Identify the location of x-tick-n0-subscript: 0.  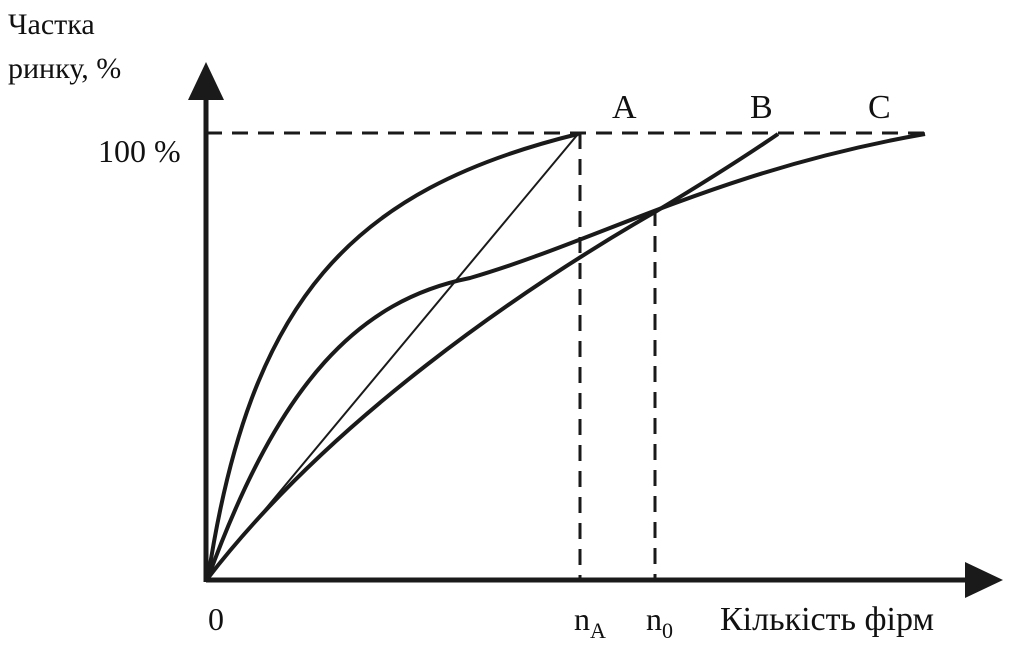
(667, 630).